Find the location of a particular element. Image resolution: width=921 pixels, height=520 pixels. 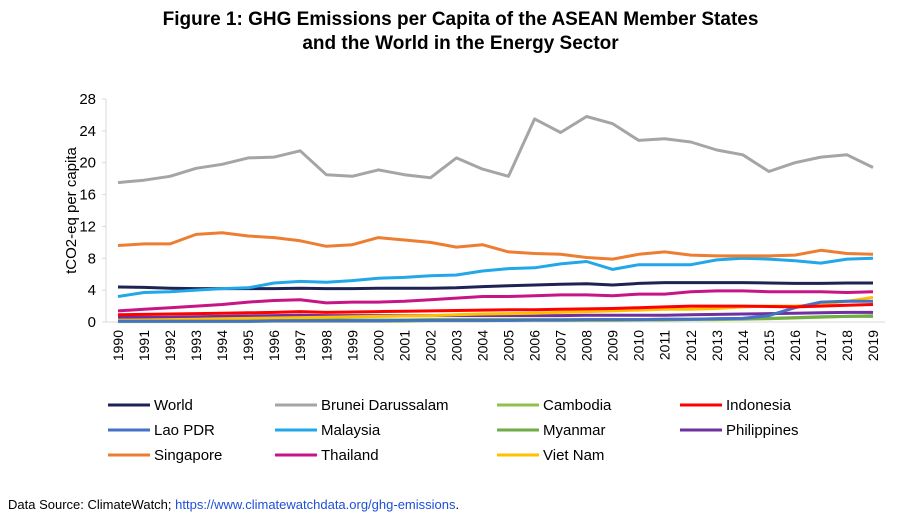

y-tick-label: 28 is located at coordinates (87, 99).